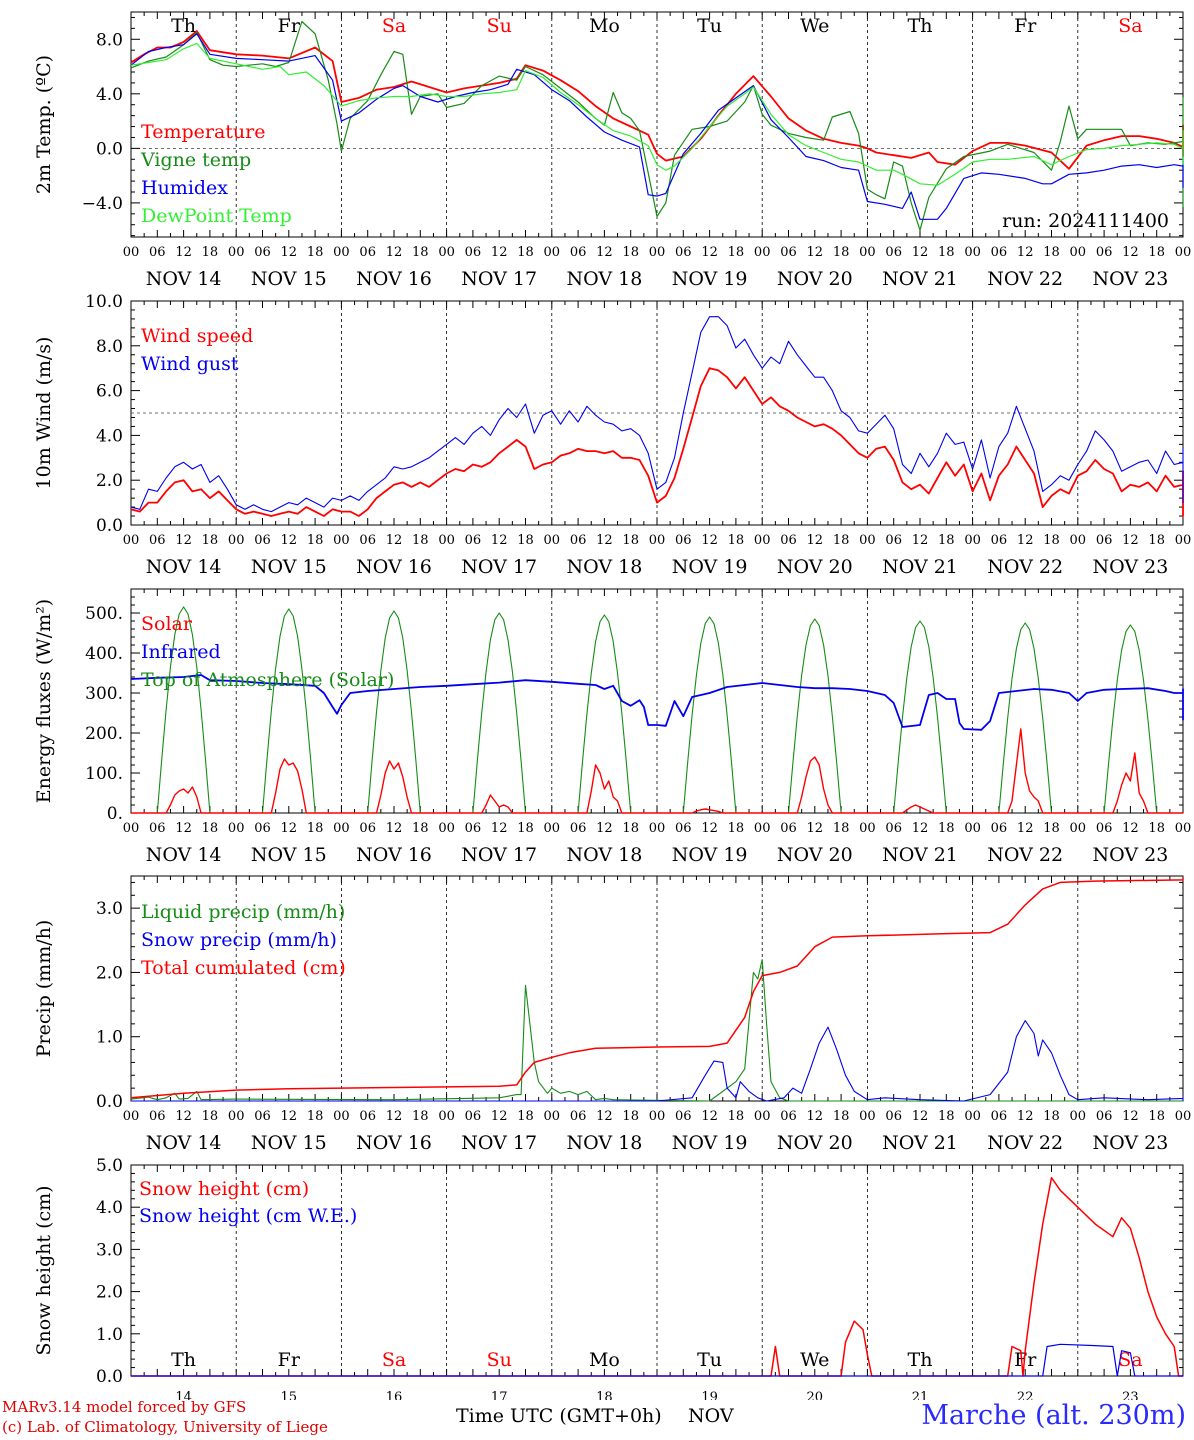 This screenshot has width=1194, height=1440. I want to click on y-tick-label: 300., so click(104, 694).